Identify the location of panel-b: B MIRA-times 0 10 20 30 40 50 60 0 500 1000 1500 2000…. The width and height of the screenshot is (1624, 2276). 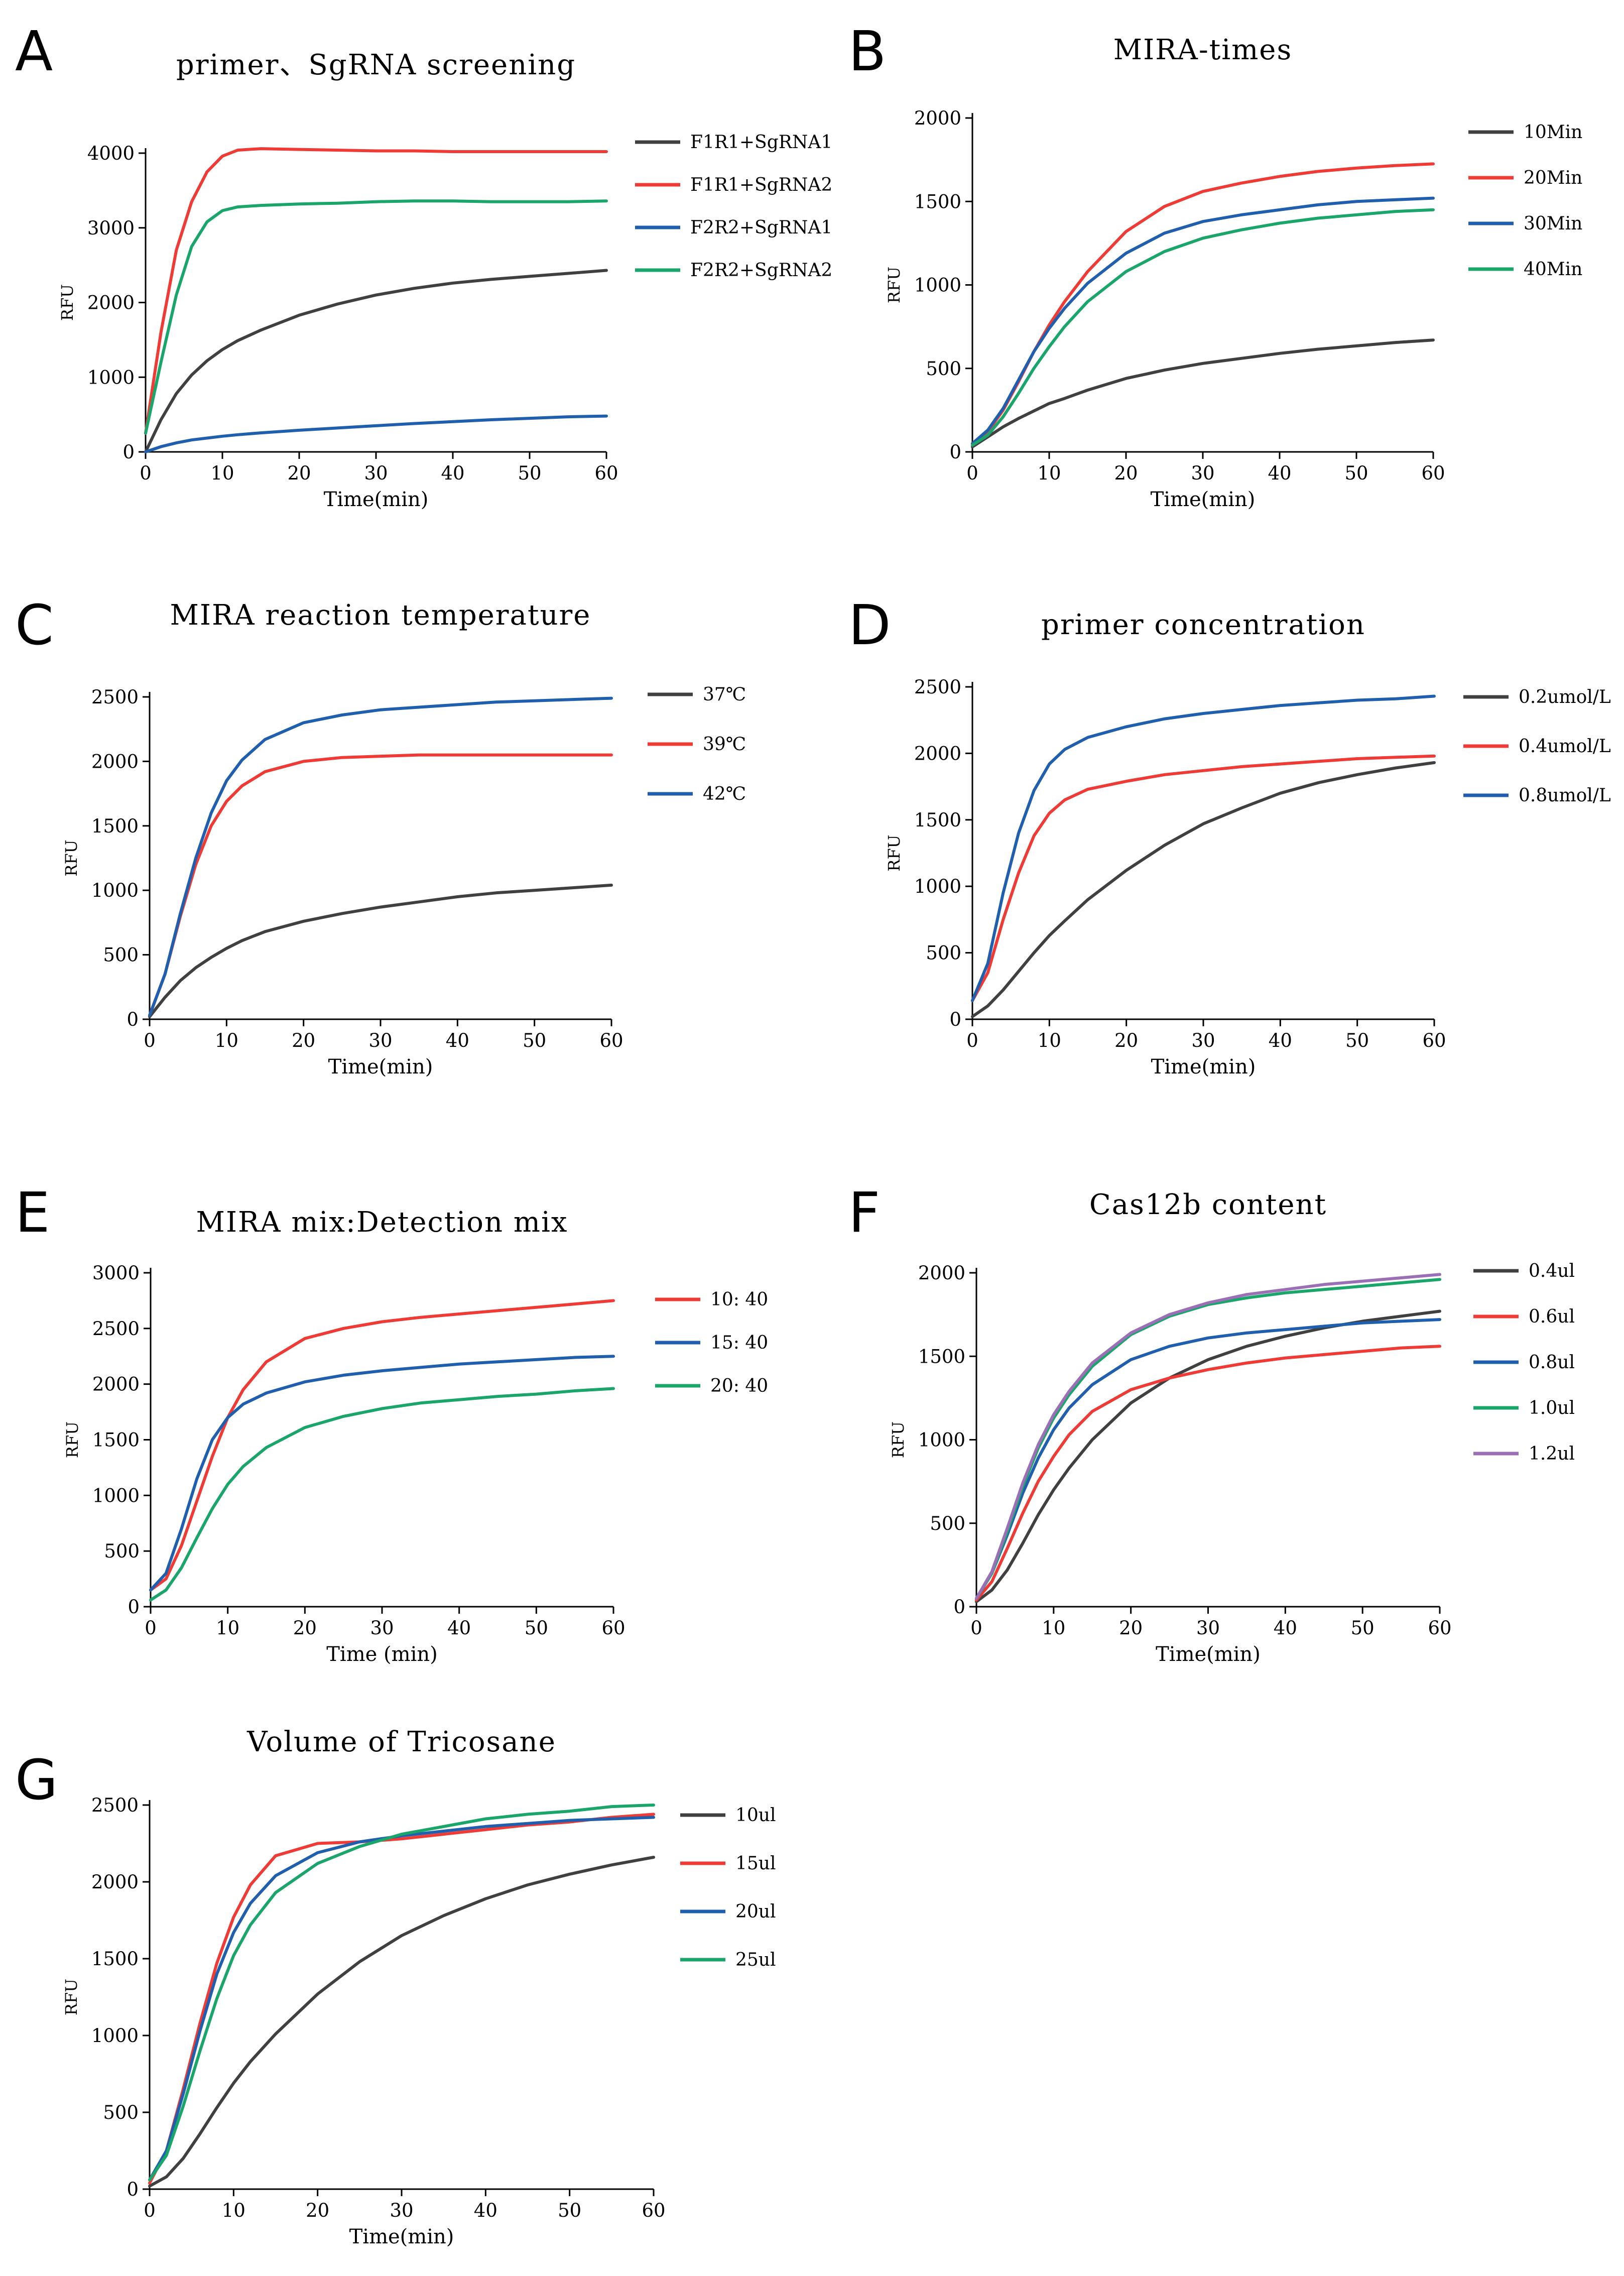
(1215, 265).